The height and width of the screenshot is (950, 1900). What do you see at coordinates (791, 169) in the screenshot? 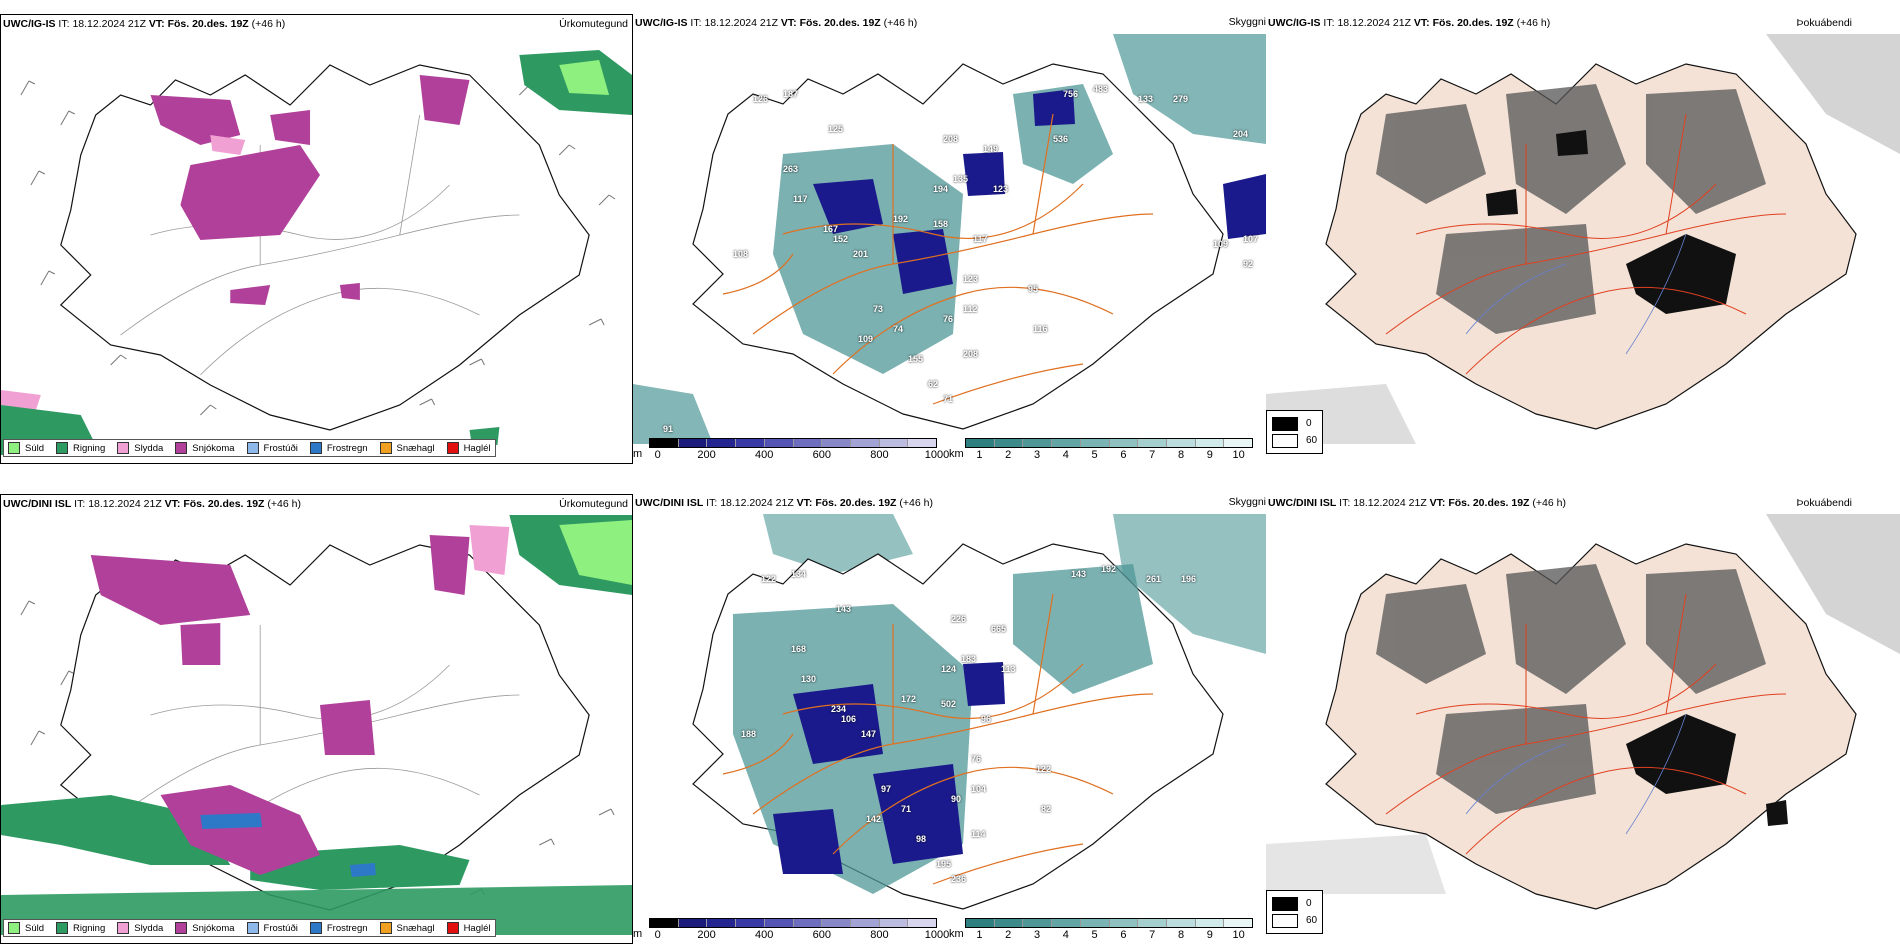
I see `elevation-label: 263` at bounding box center [791, 169].